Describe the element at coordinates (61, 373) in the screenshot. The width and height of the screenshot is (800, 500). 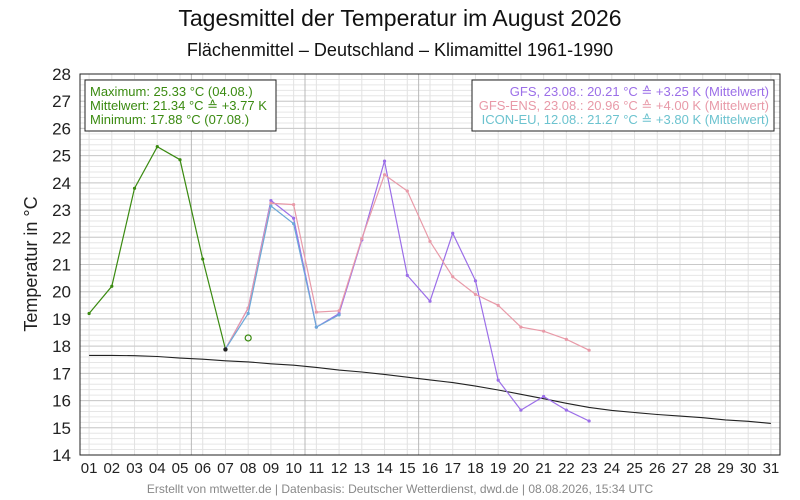
I see `y-tick-label: 17` at that location.